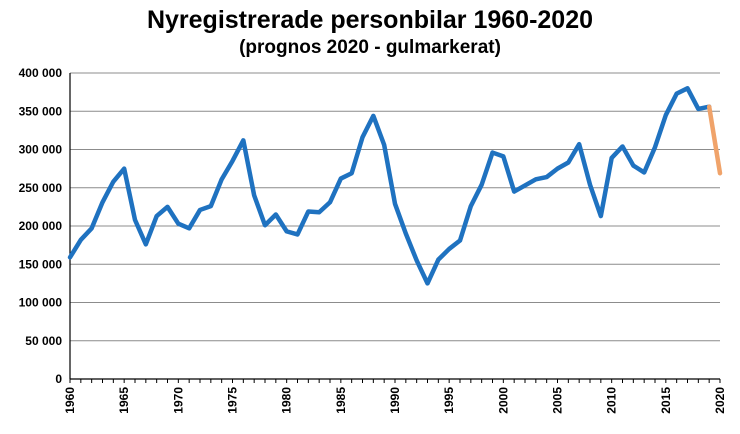 This screenshot has height=434, width=740. Describe the element at coordinates (41, 150) in the screenshot. I see `y-tick-label: 300 000` at that location.